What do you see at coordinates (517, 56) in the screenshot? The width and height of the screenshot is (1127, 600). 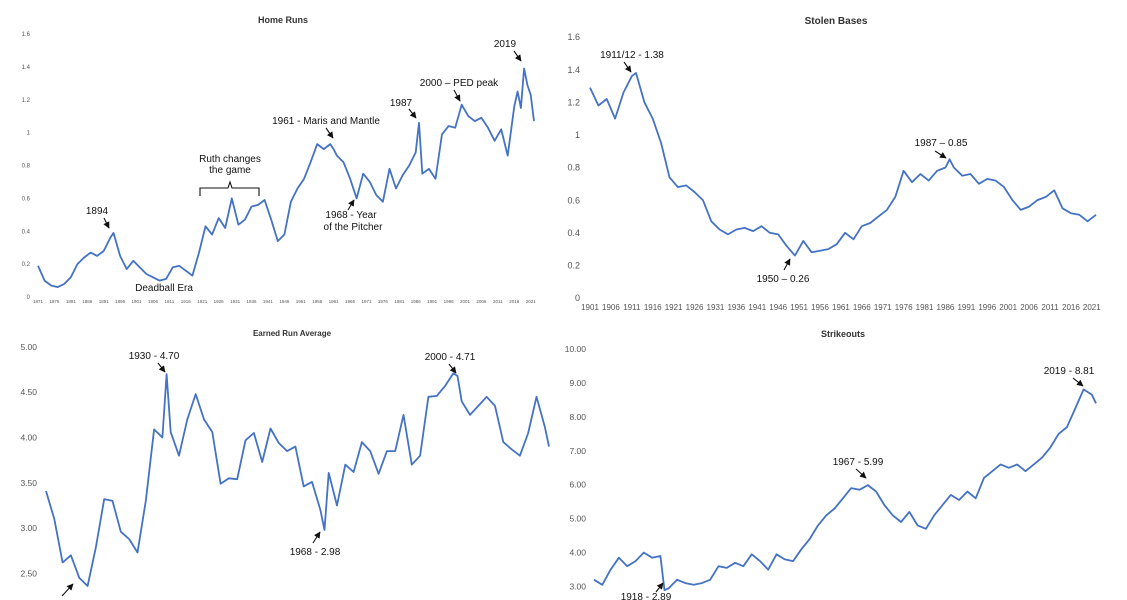 I see `annotation-2019-hr-arrow` at bounding box center [517, 56].